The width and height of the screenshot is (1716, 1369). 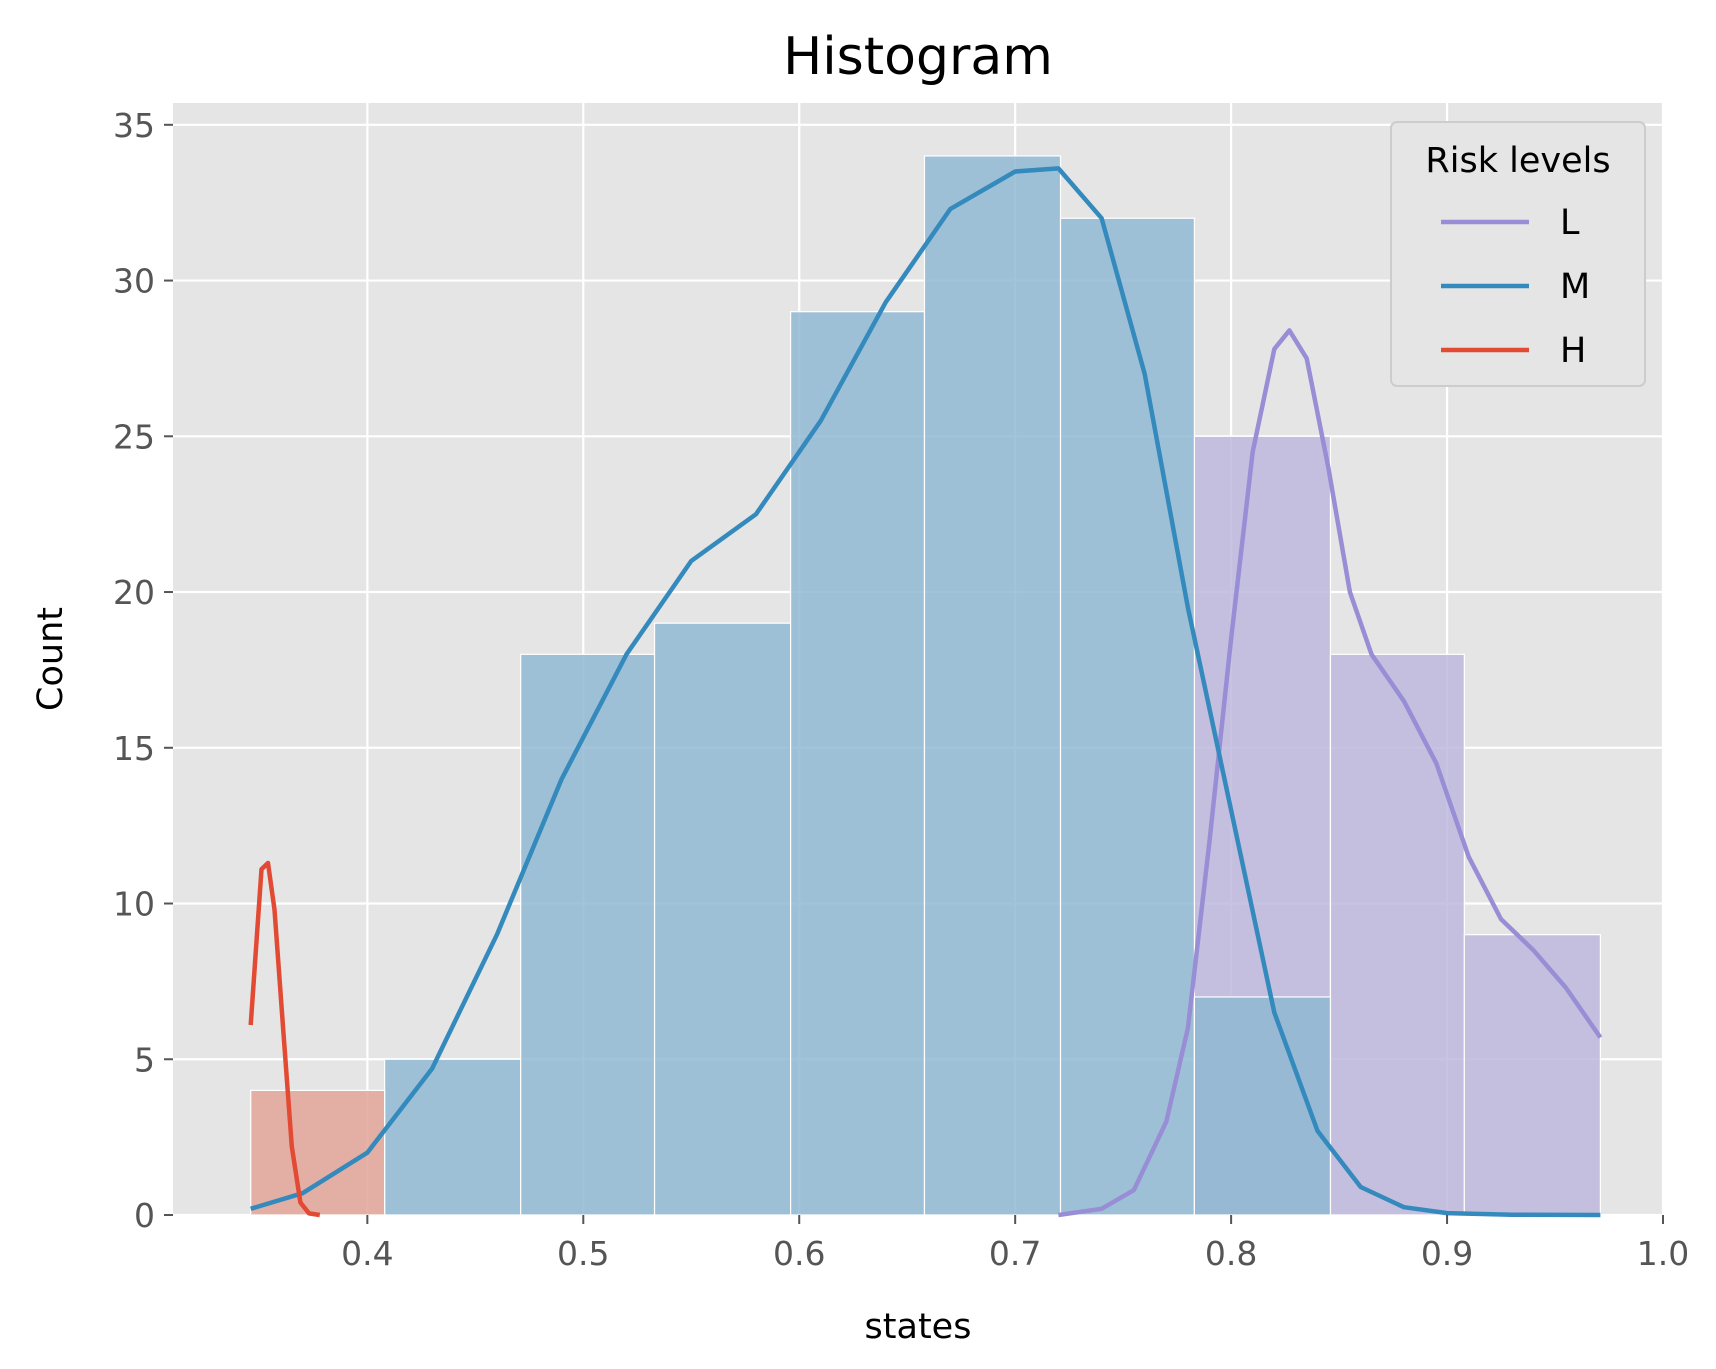 I want to click on x-tick-label-1: 0.5, so click(x=583, y=1253).